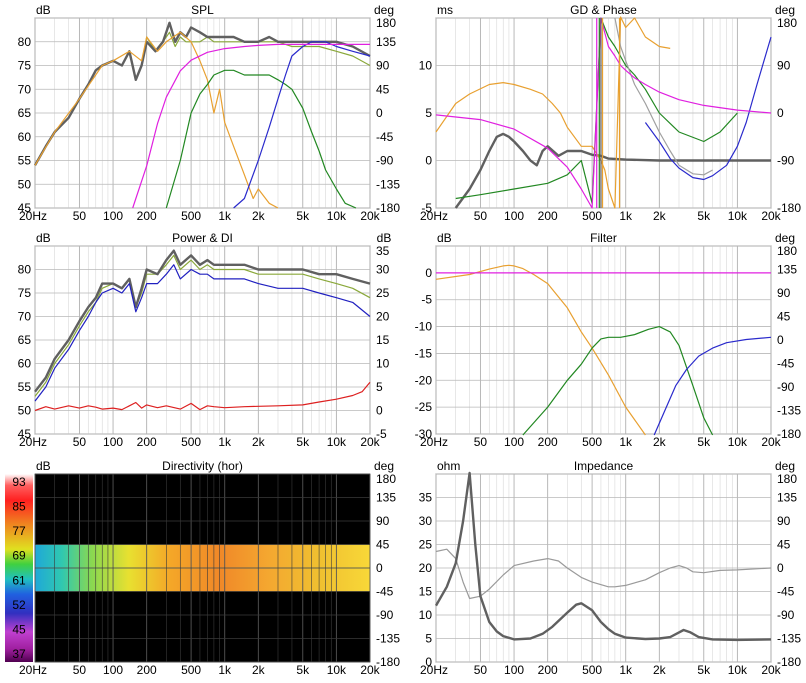 The width and height of the screenshot is (806, 683). What do you see at coordinates (19, 629) in the screenshot?
I see `colorbar-label: 45` at bounding box center [19, 629].